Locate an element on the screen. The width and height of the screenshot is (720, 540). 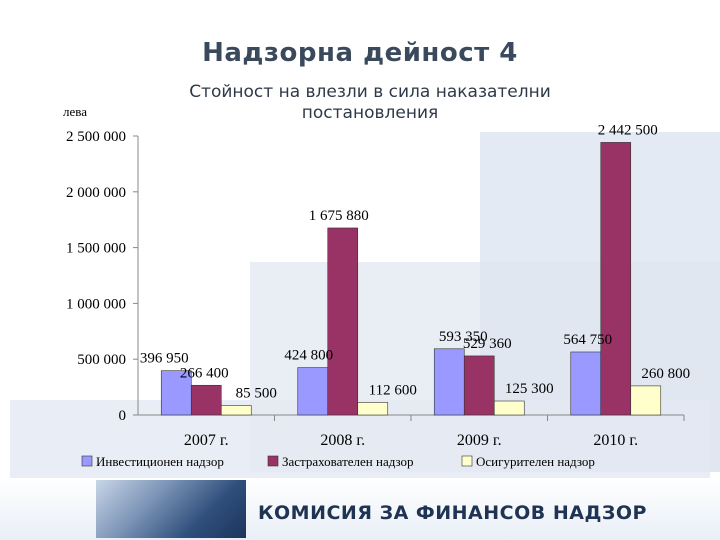
y-tick-label: 1 500 000 is located at coordinates (96, 249).